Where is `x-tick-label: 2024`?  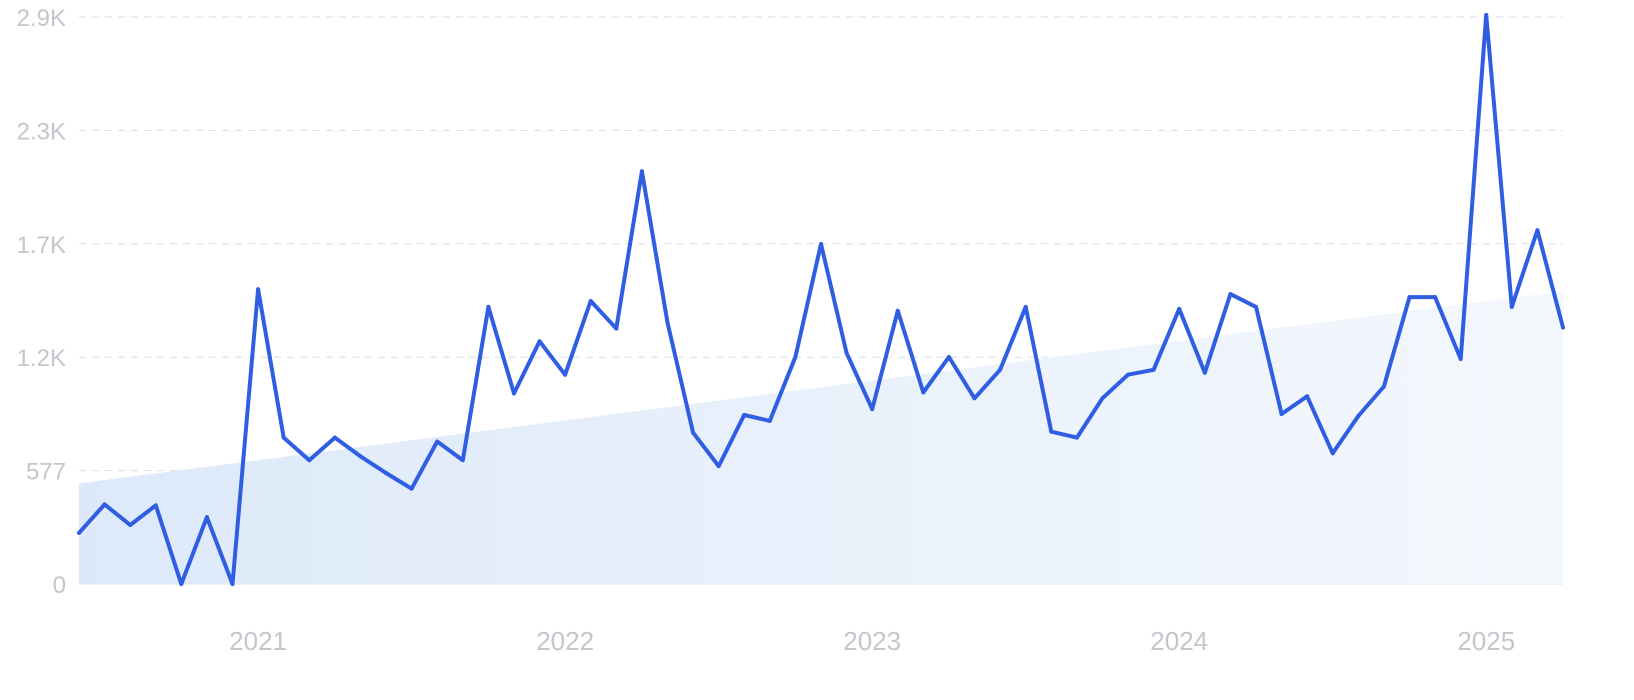
x-tick-label: 2024 is located at coordinates (1179, 641).